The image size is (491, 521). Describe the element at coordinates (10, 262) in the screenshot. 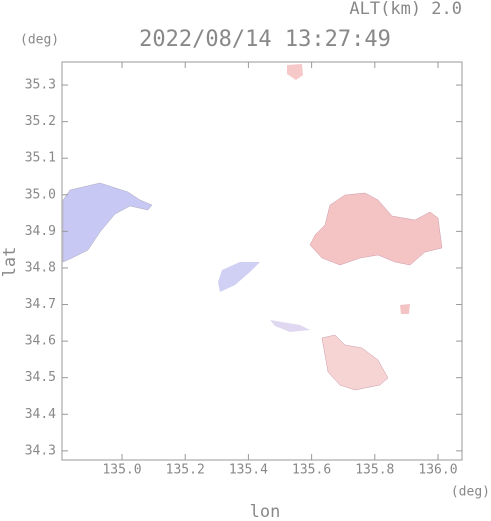

I see `y-label: lat` at that location.